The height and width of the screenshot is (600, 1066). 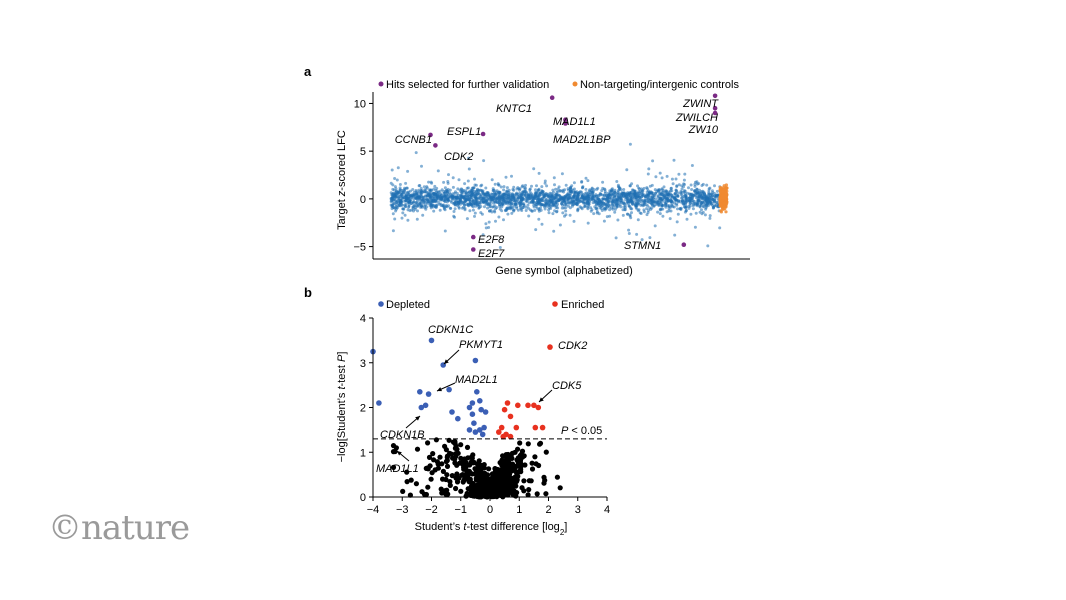 I want to click on hit-label: E2F7, so click(x=491, y=254).